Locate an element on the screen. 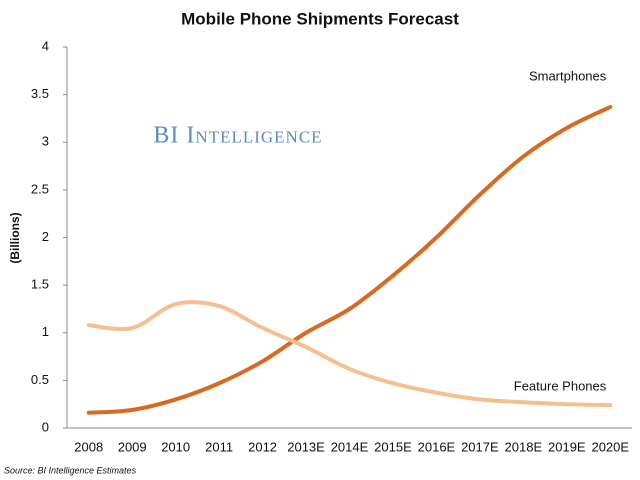 The image size is (640, 480). series-label: Feature Phones is located at coordinates (560, 386).